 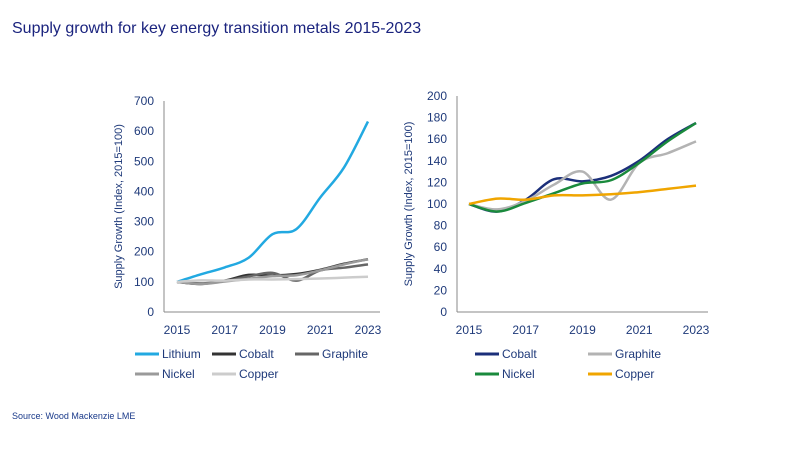 I want to click on y-tick-label: 80, so click(x=441, y=226).